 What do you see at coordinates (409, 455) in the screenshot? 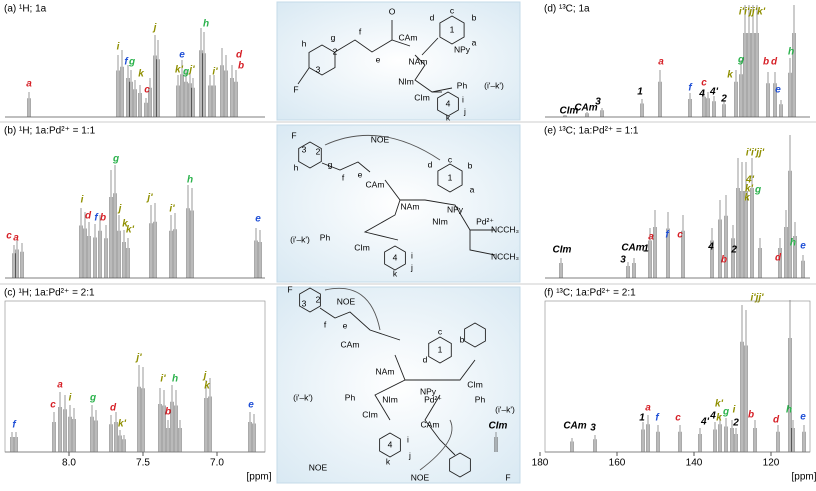
I see `structure-label: j` at bounding box center [409, 455].